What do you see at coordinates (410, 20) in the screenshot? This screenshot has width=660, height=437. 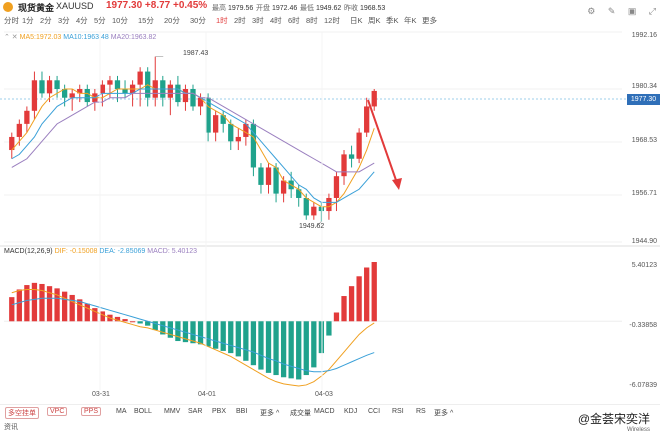 I see `tab-period: 年K` at bounding box center [410, 20].